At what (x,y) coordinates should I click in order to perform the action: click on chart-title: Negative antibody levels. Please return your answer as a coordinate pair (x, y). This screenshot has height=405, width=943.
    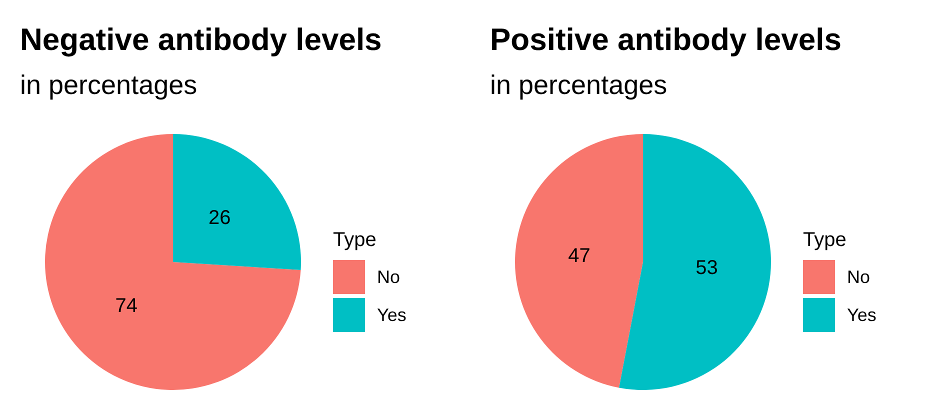
    Looking at the image, I should click on (201, 39).